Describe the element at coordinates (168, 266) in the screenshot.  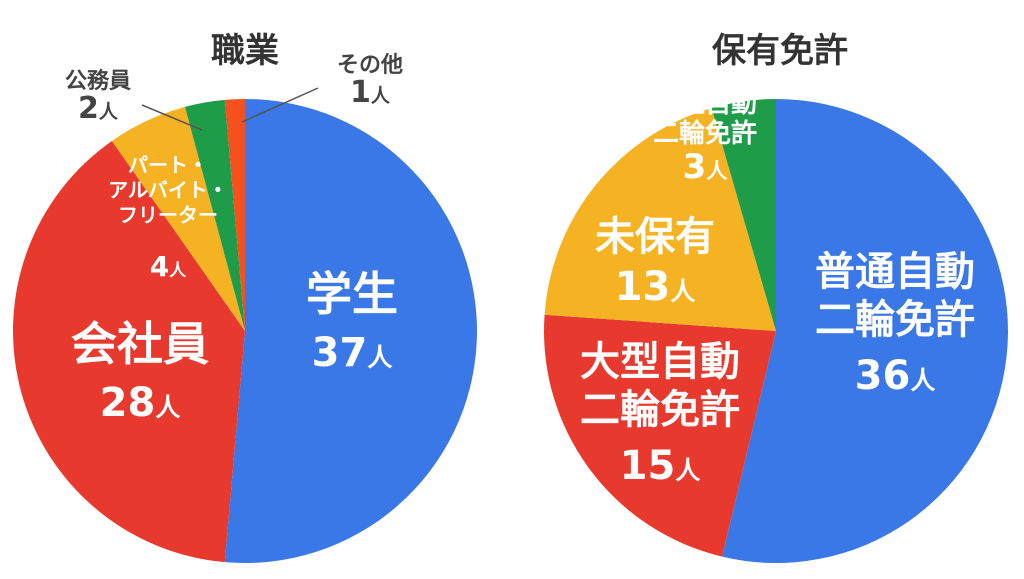
I see `slice-value-label: 4人` at that location.